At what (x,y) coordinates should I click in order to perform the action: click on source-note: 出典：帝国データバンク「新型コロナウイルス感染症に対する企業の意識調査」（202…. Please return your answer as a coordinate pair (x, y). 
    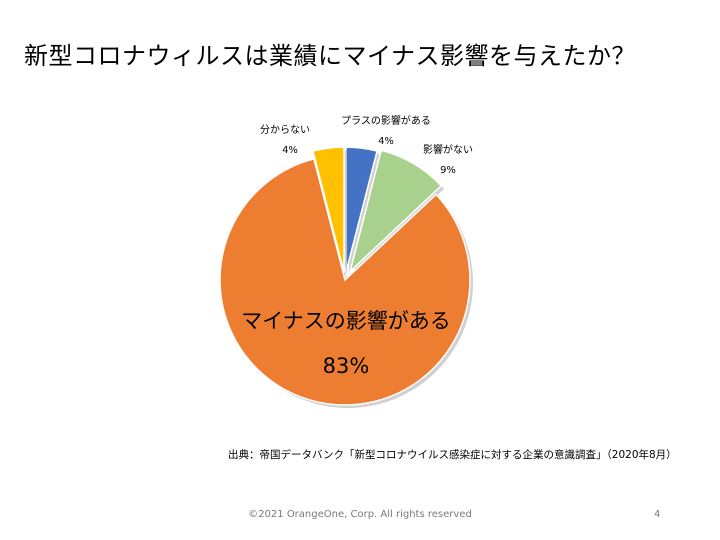
    Looking at the image, I should click on (452, 455).